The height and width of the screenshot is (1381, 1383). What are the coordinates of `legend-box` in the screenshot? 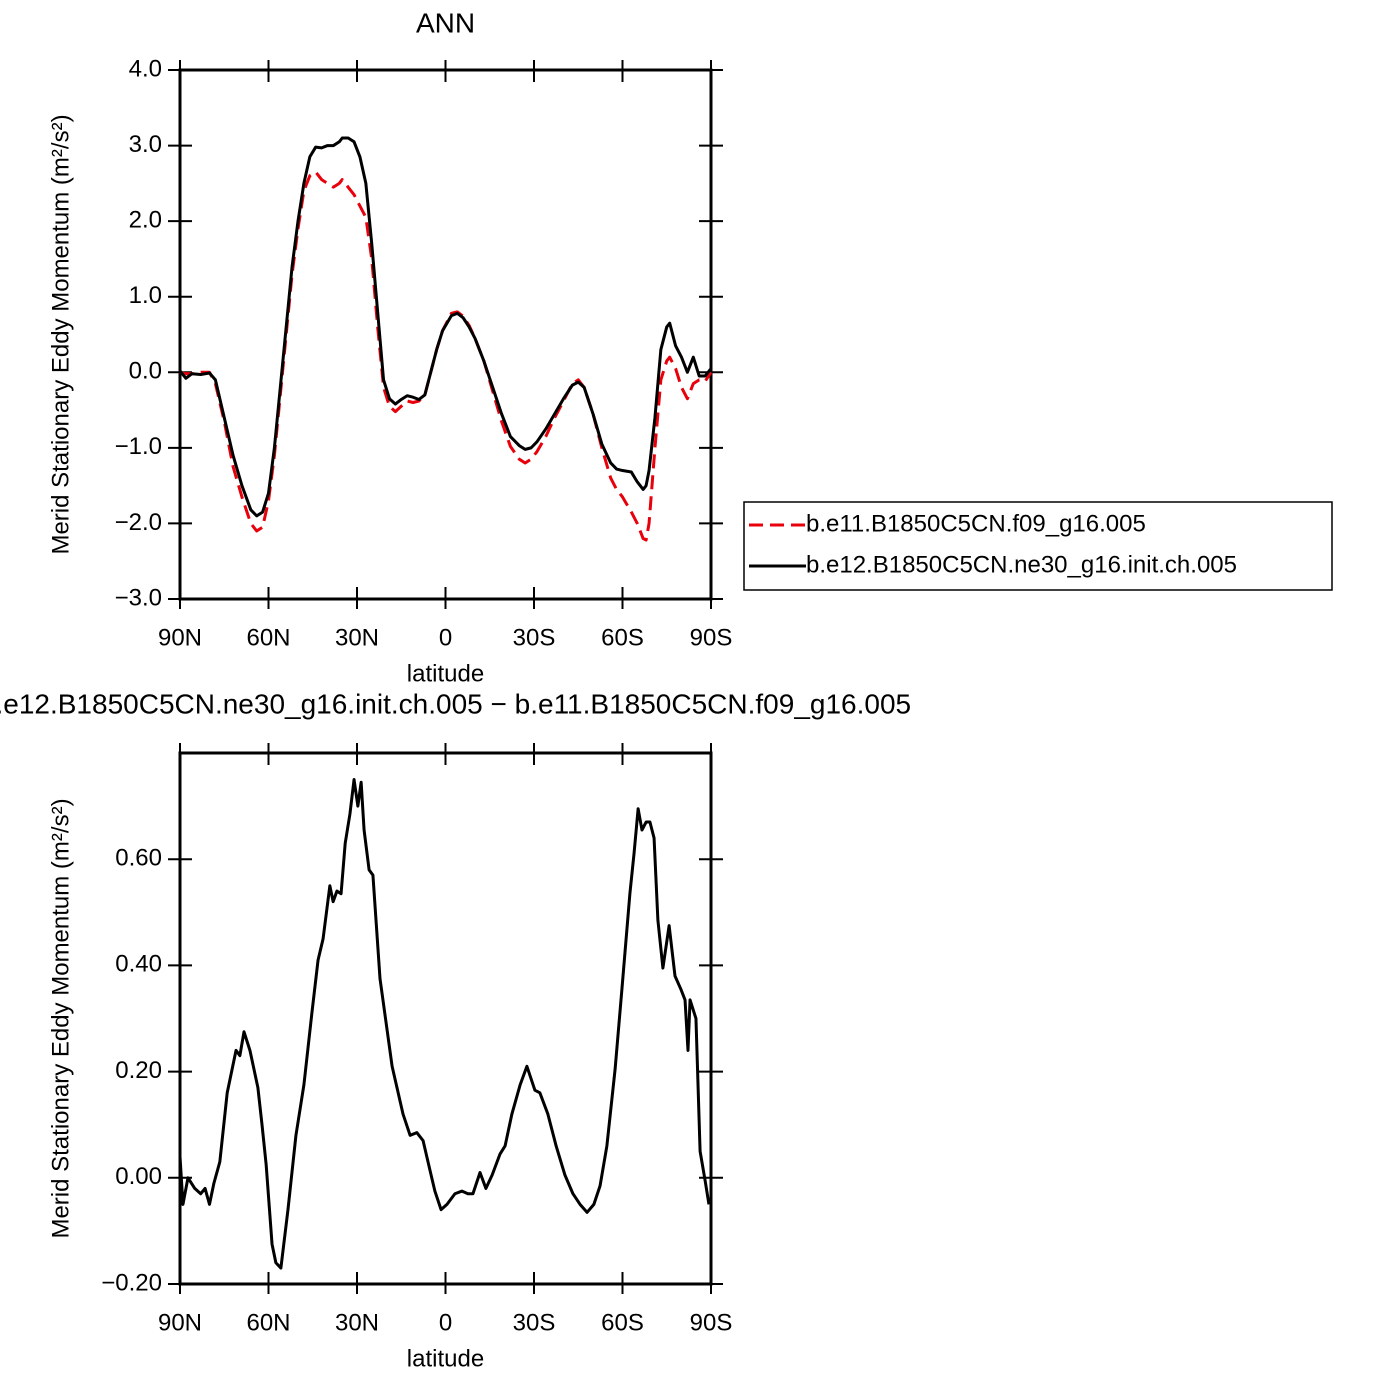 It's located at (1038, 546).